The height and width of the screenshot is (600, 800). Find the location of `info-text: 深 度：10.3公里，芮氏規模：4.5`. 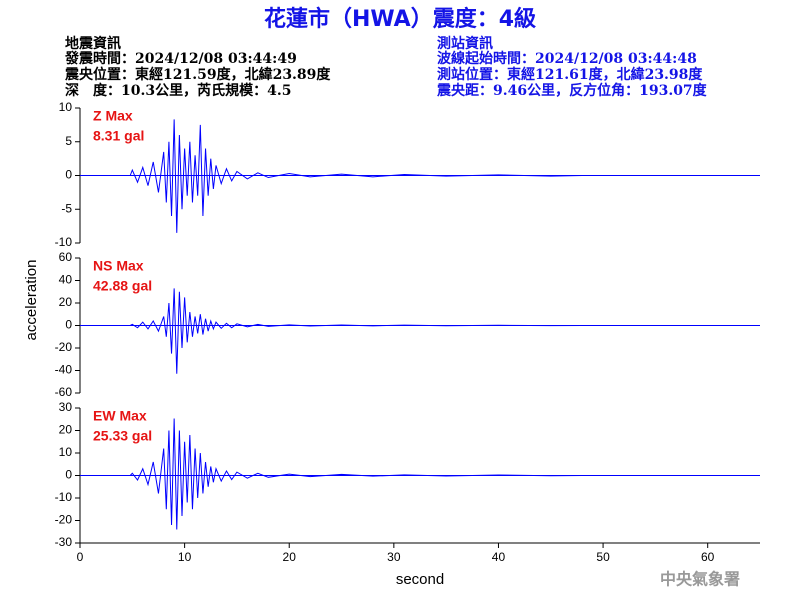

info-text: 深 度：10.3公里，芮氏規模：4.5 is located at coordinates (178, 90).